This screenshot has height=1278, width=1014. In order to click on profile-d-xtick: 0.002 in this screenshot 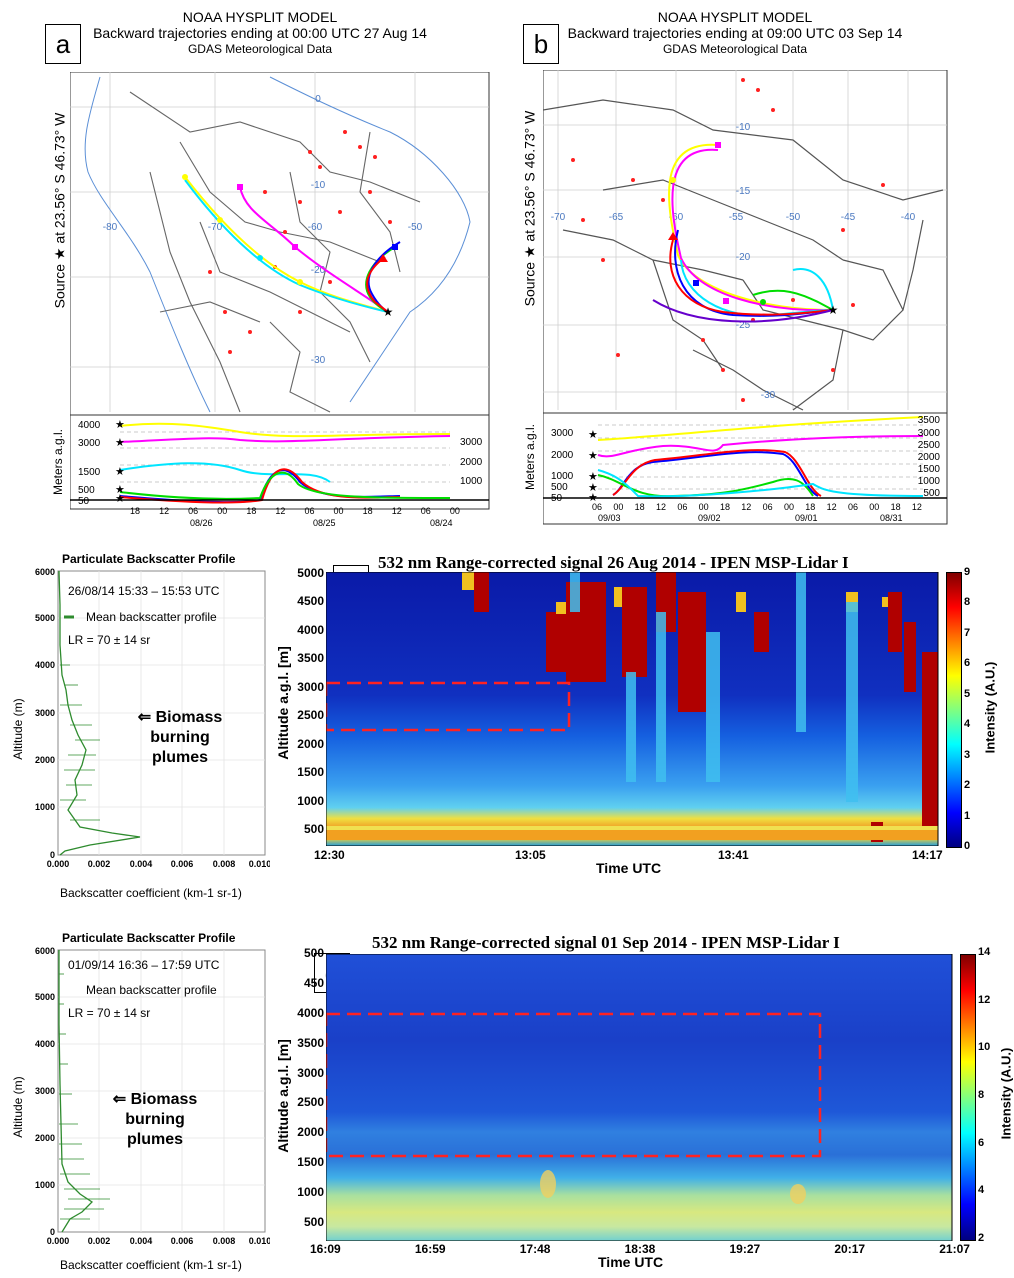, I will do `click(99, 1241)`.